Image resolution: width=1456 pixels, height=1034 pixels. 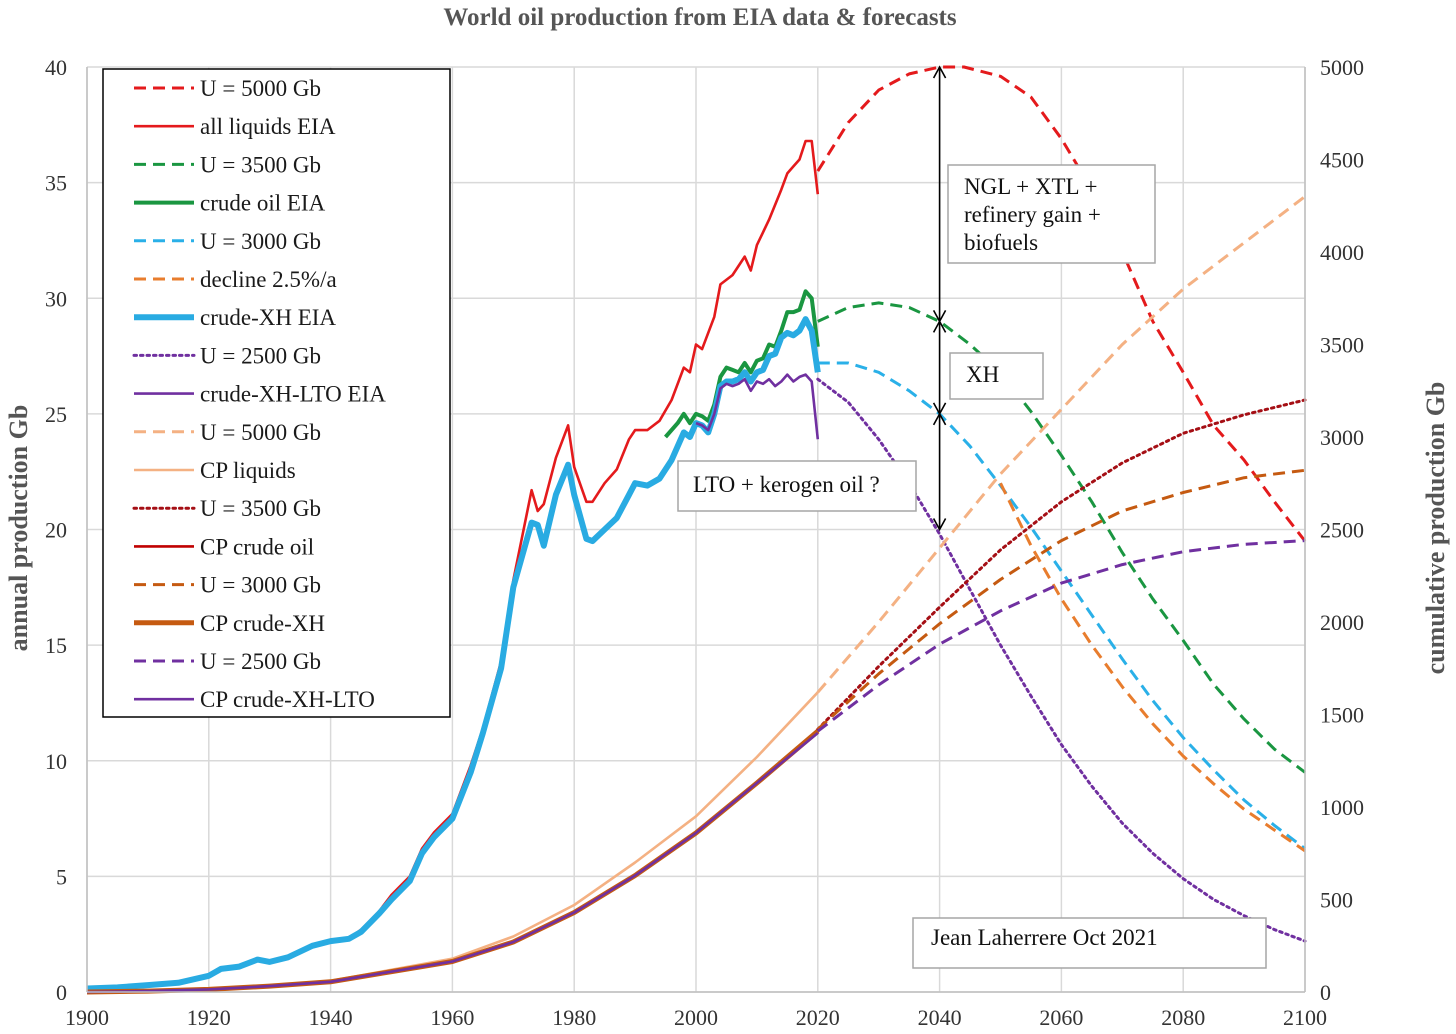 What do you see at coordinates (260, 88) in the screenshot?
I see `legend-label-0: U = 5000 Gb` at bounding box center [260, 88].